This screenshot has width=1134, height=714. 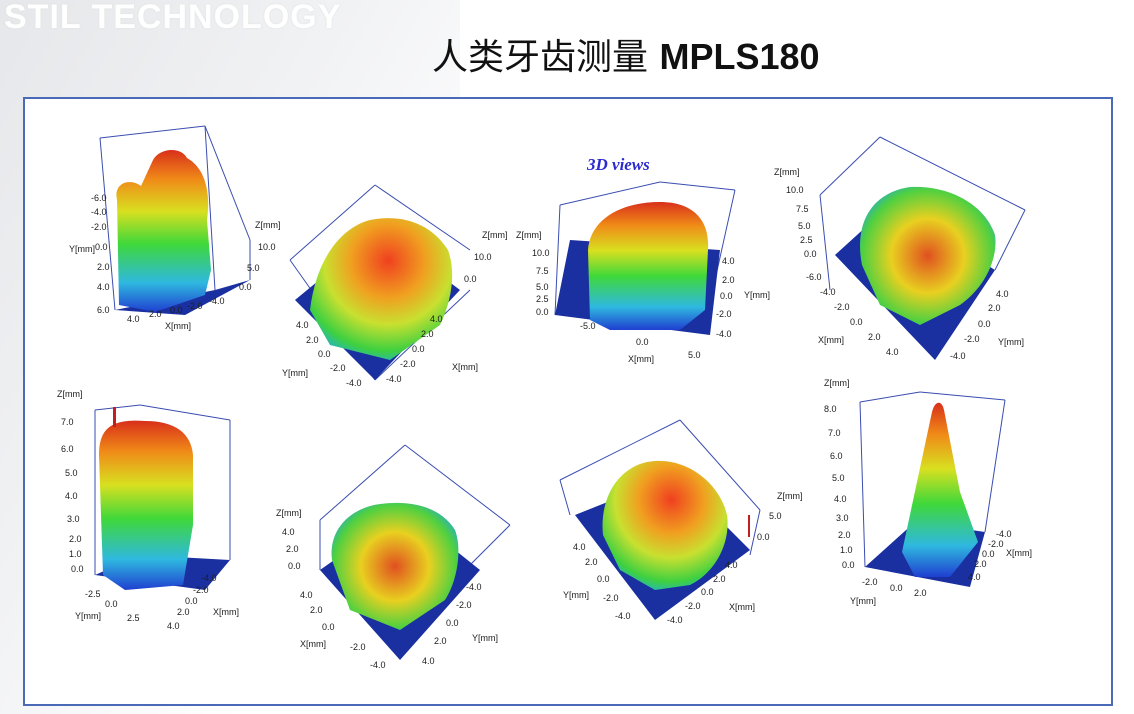 I want to click on x-tick: -6.0, so click(x=814, y=277).